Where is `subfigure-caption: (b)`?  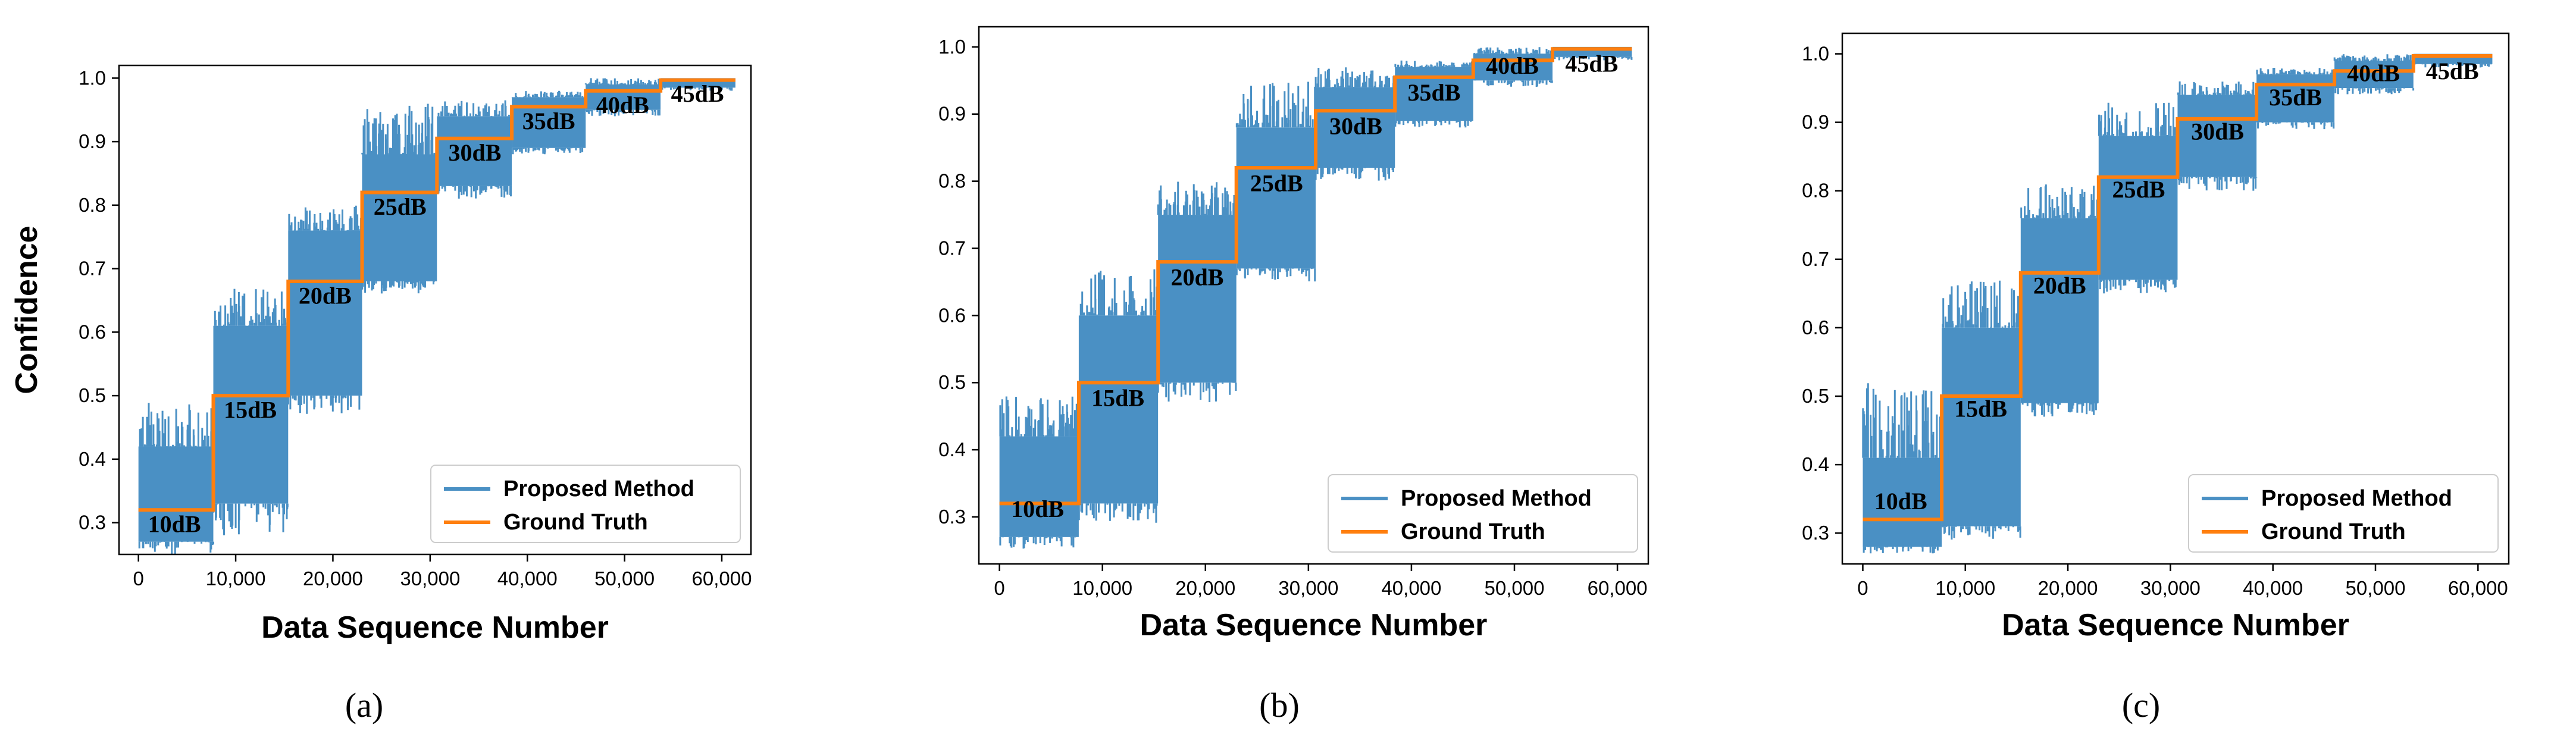
subfigure-caption: (b) is located at coordinates (1279, 705).